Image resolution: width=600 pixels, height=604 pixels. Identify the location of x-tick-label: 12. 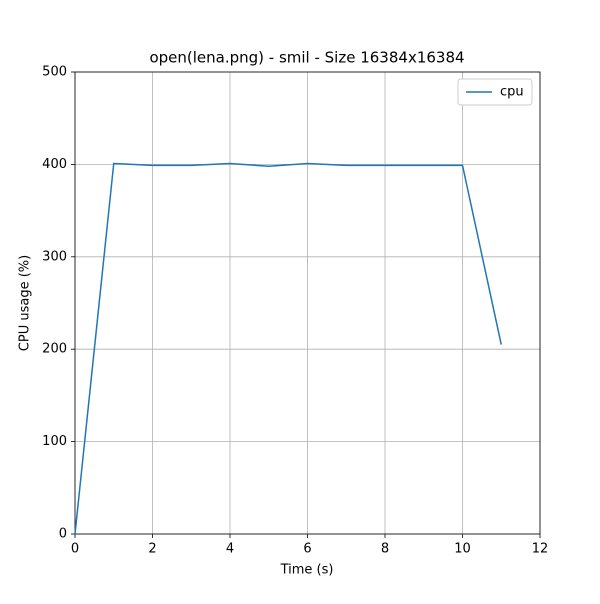
(540, 549).